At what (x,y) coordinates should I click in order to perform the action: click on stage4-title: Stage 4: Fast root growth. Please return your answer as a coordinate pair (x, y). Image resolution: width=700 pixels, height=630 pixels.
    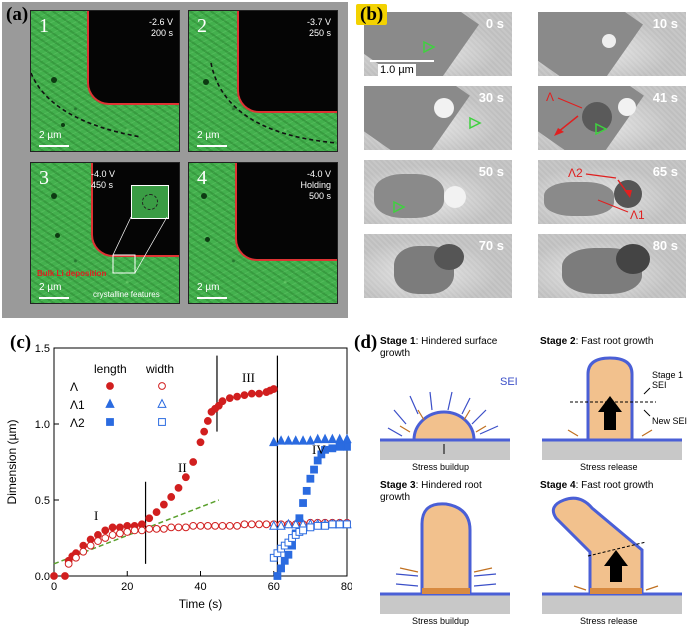
    Looking at the image, I should click on (597, 485).